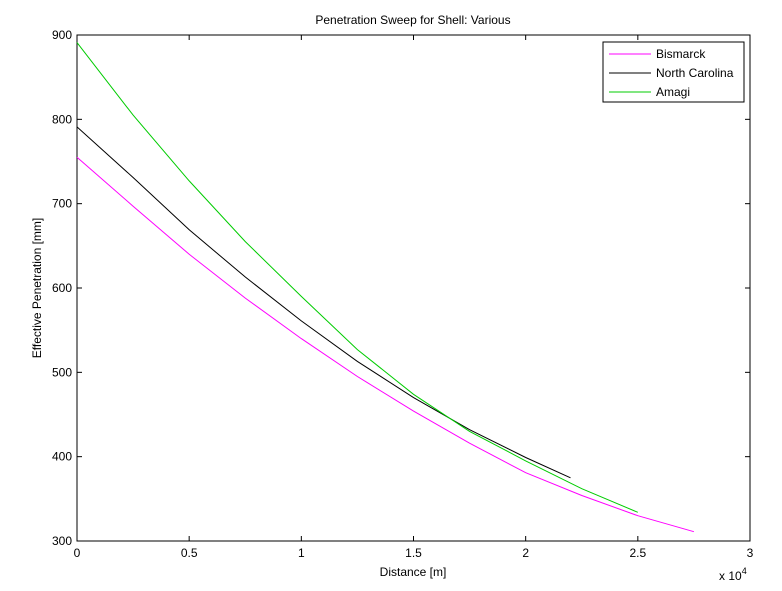 This screenshot has height=591, width=782. Describe the element at coordinates (62, 372) in the screenshot. I see `y-tick-label: 500` at that location.